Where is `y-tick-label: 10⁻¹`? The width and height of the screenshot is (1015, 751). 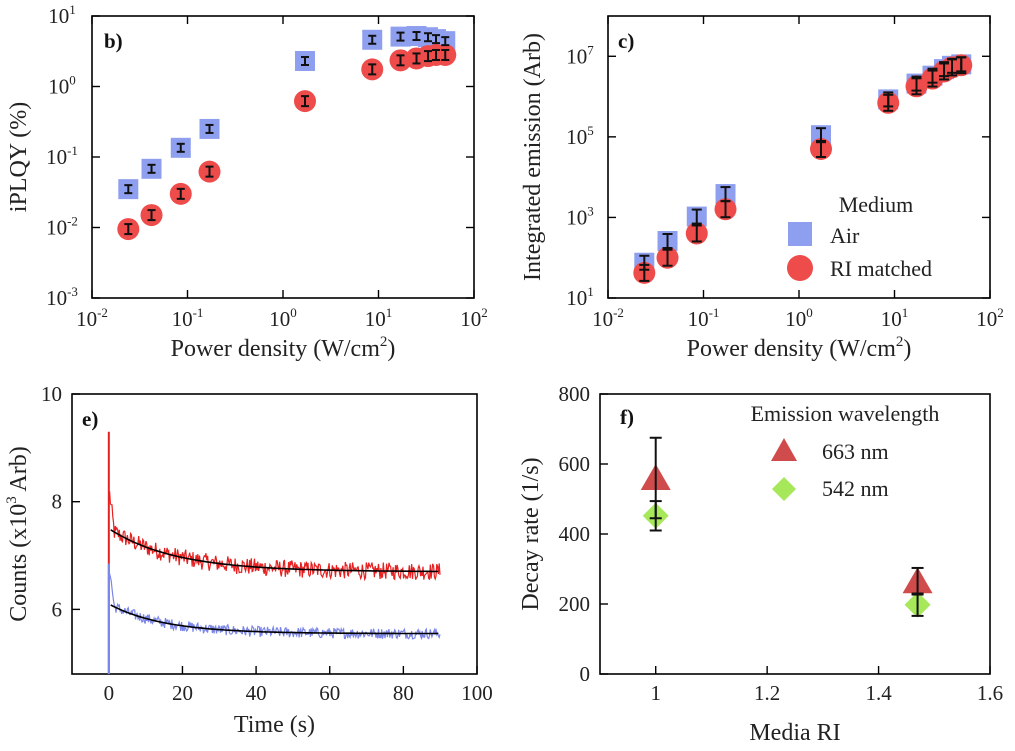
y-tick-label: 10⁻¹ is located at coordinates (62, 156).